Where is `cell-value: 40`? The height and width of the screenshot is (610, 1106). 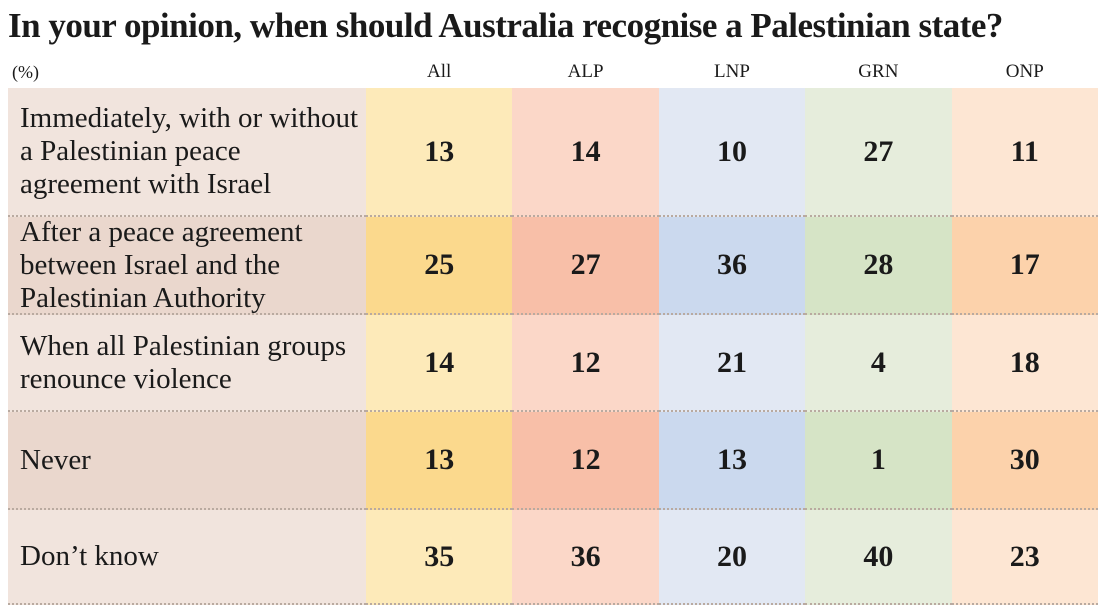
cell-value: 40 is located at coordinates (878, 557).